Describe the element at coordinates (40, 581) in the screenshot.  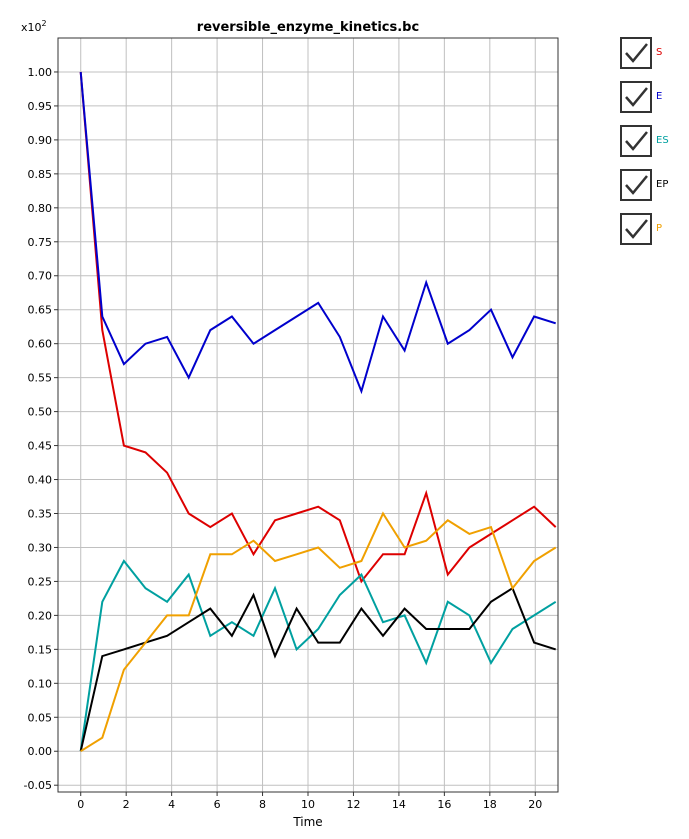
I see `y-tick-label: 0.25` at that location.